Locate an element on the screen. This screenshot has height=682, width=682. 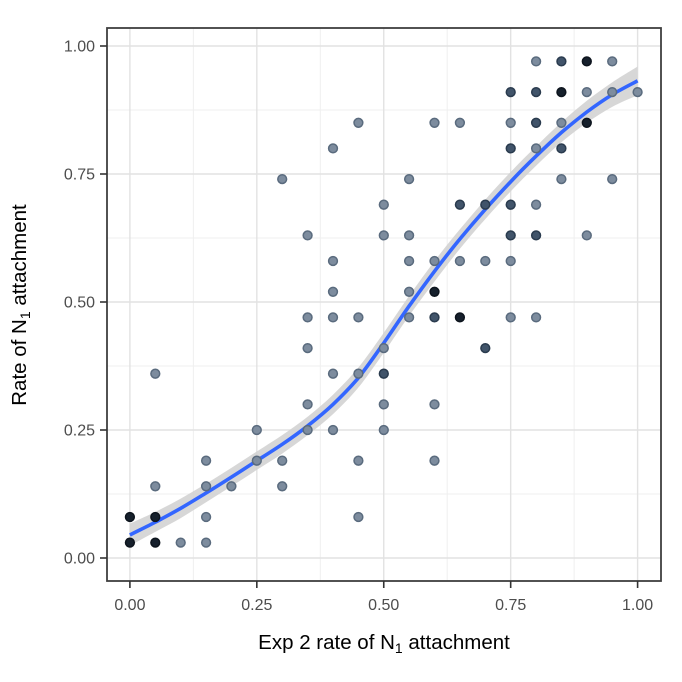
y-tick-label: 1.00 is located at coordinates (79, 47).